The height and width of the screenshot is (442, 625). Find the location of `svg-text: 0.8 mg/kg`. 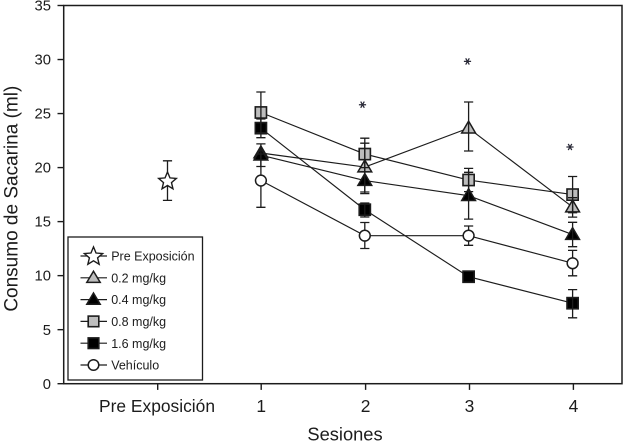

svg-text: 0.8 mg/kg is located at coordinates (138, 322).